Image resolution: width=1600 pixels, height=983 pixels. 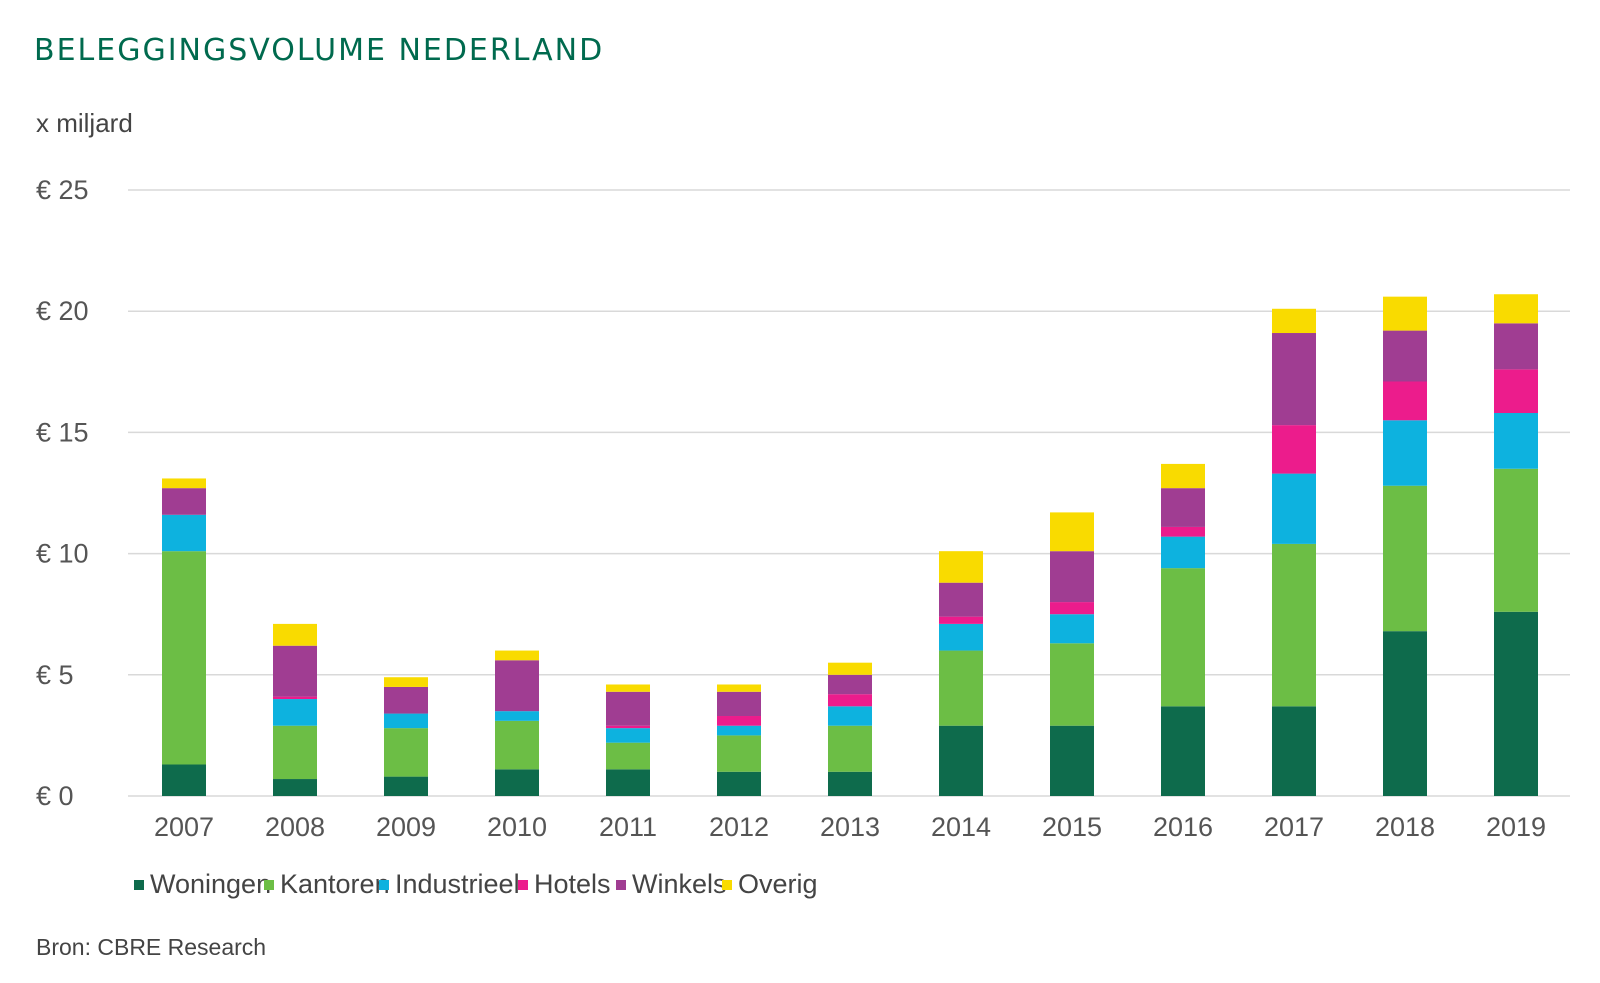 I want to click on x-tick-label: 2014, so click(x=961, y=827).